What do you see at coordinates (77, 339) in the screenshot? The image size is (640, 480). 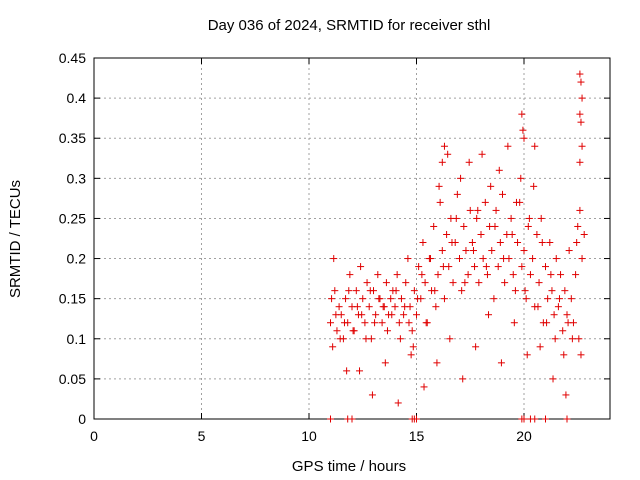 I see `y-tick-label: 0.1` at bounding box center [77, 339].